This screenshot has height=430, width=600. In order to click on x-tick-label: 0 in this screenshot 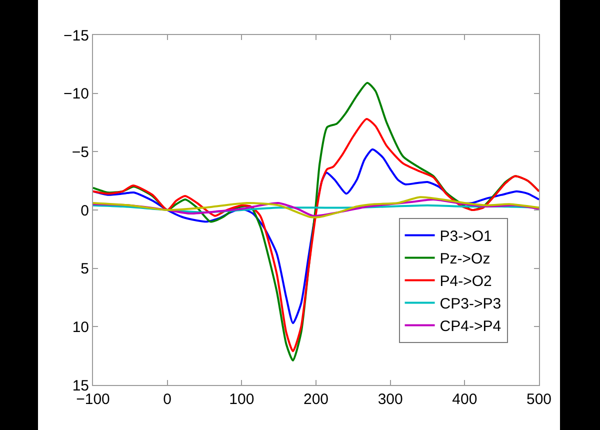, I will do `click(167, 399)`.